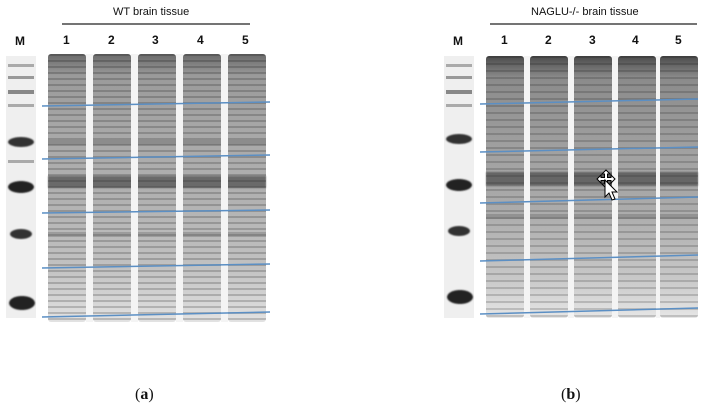  Describe the element at coordinates (678, 40) in the screenshot. I see `panel-b-lane-label: 5` at that location.